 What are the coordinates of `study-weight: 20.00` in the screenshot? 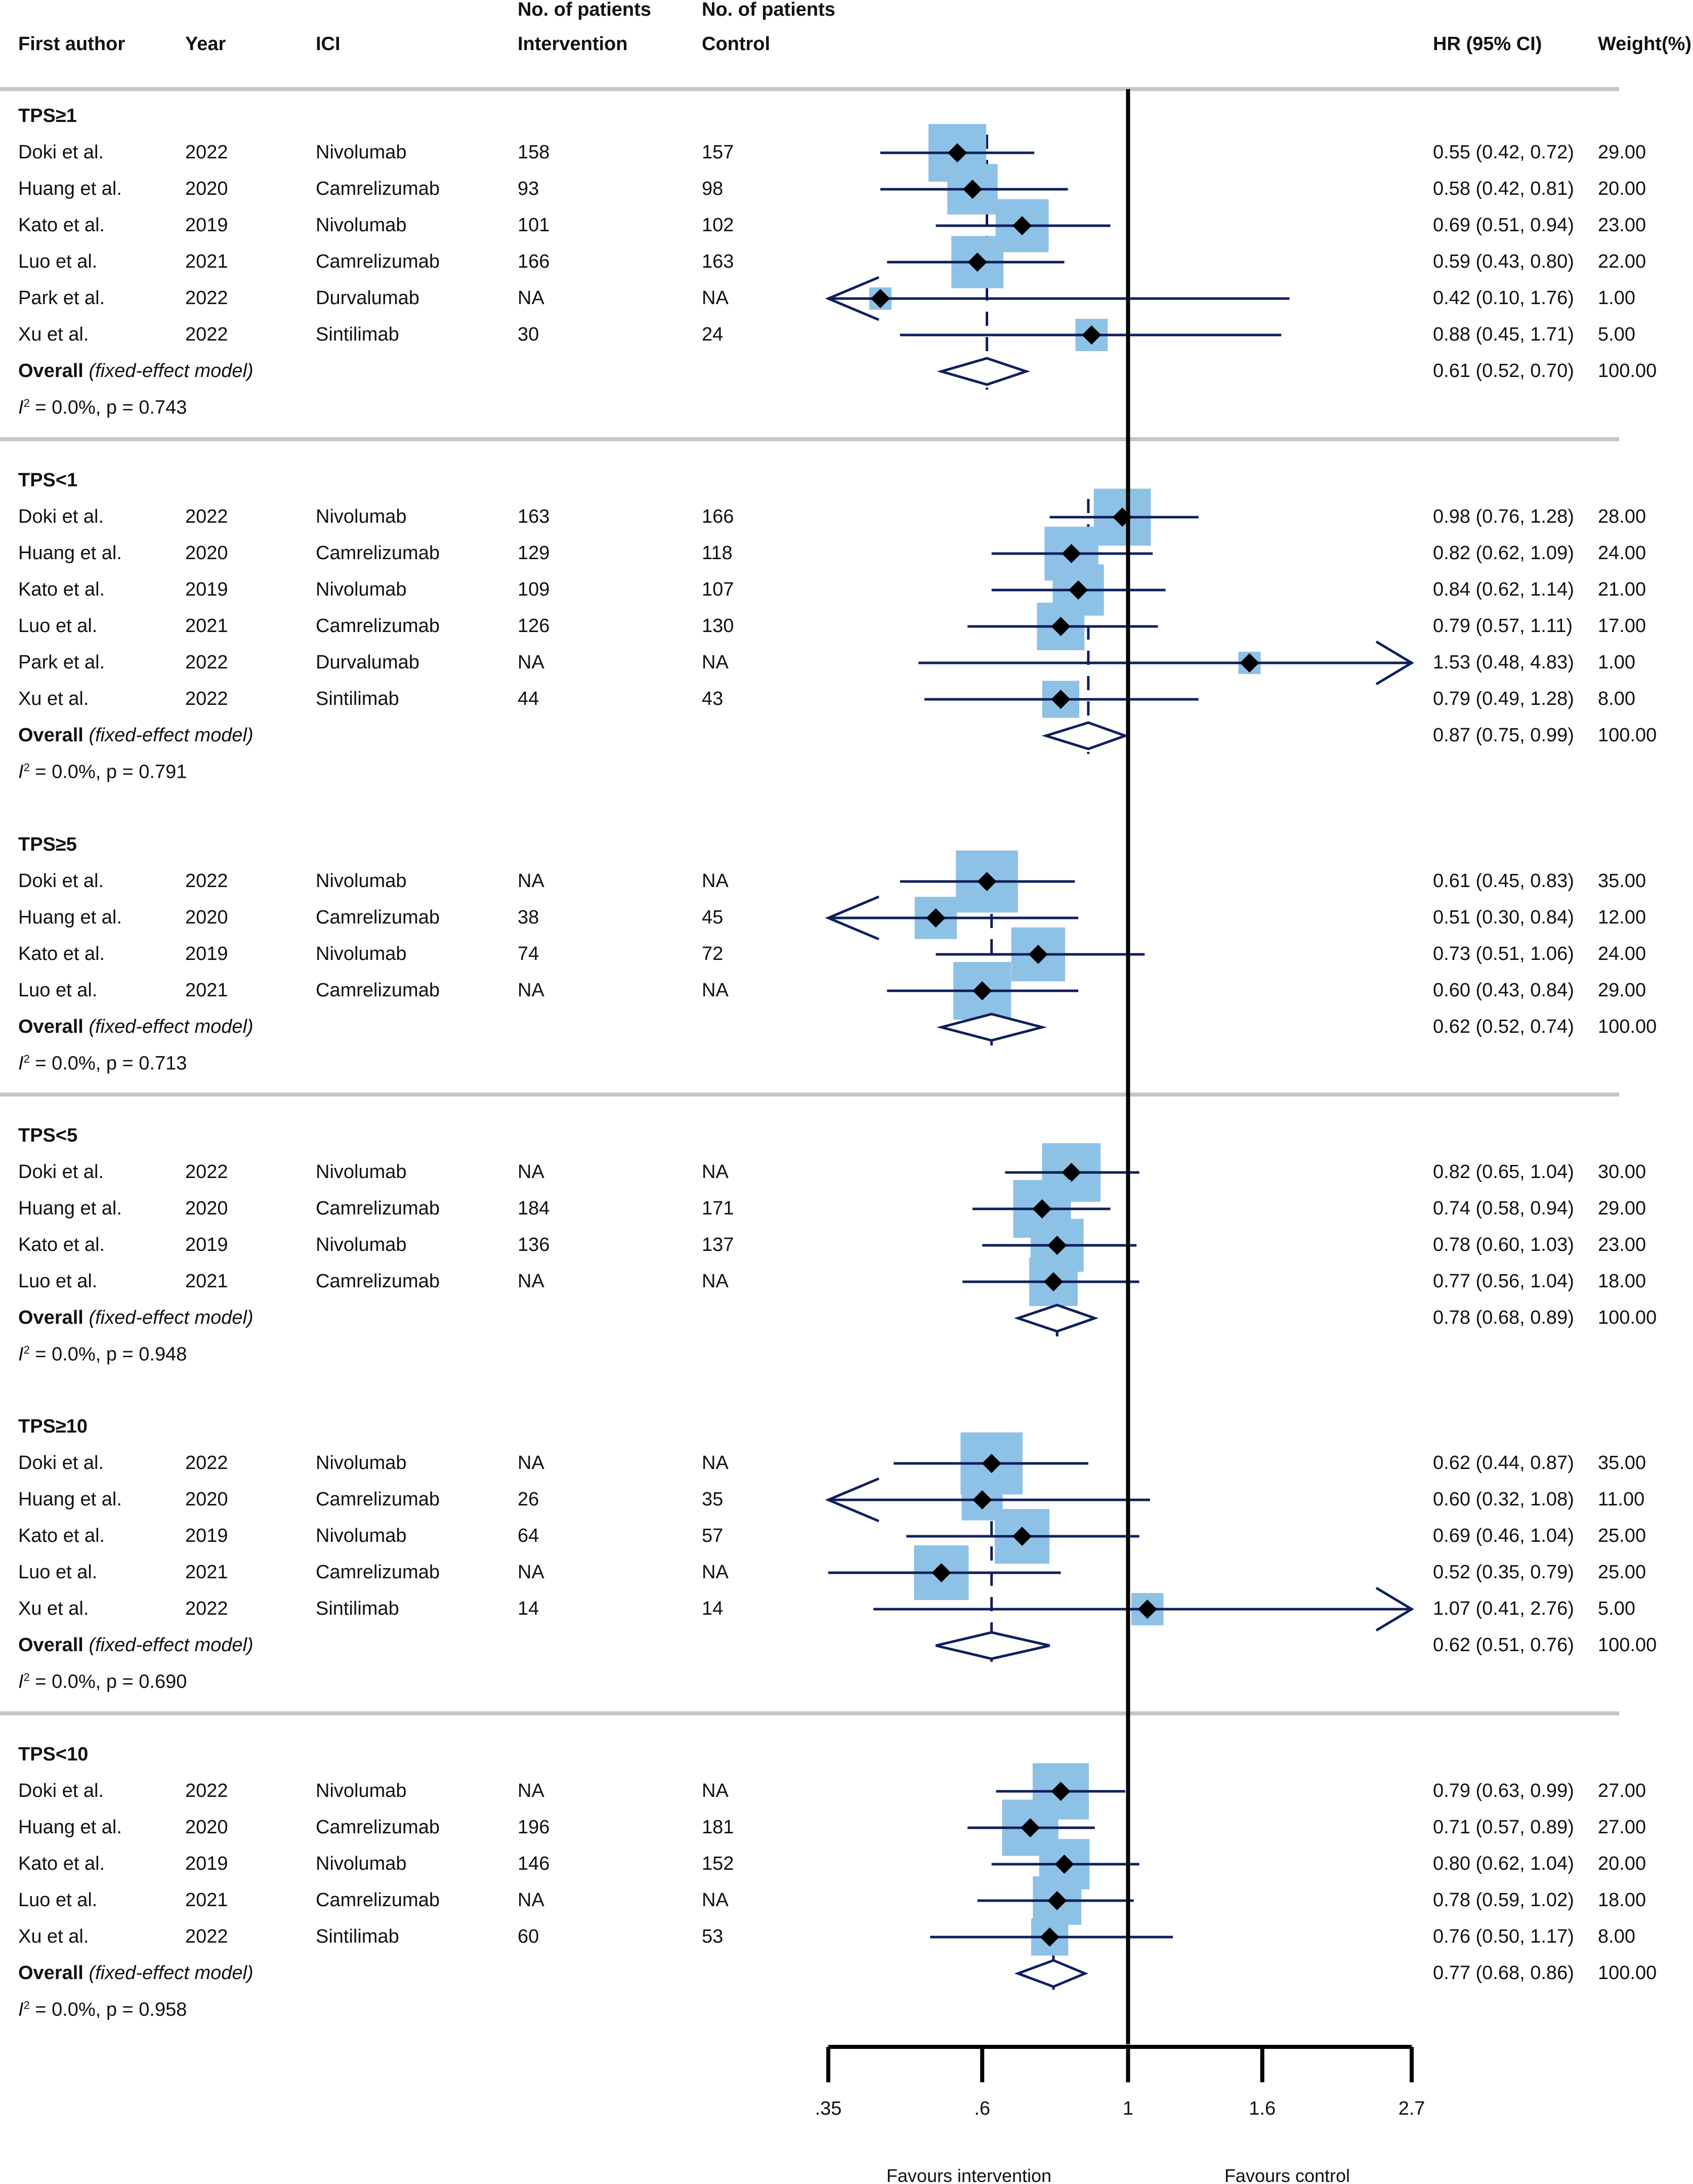 It's located at (1622, 188).